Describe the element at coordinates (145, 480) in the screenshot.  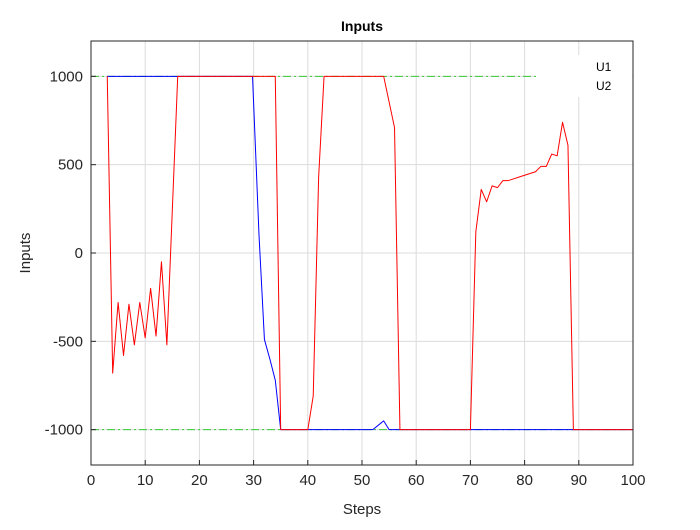
I see `x-tick-label: 10` at that location.